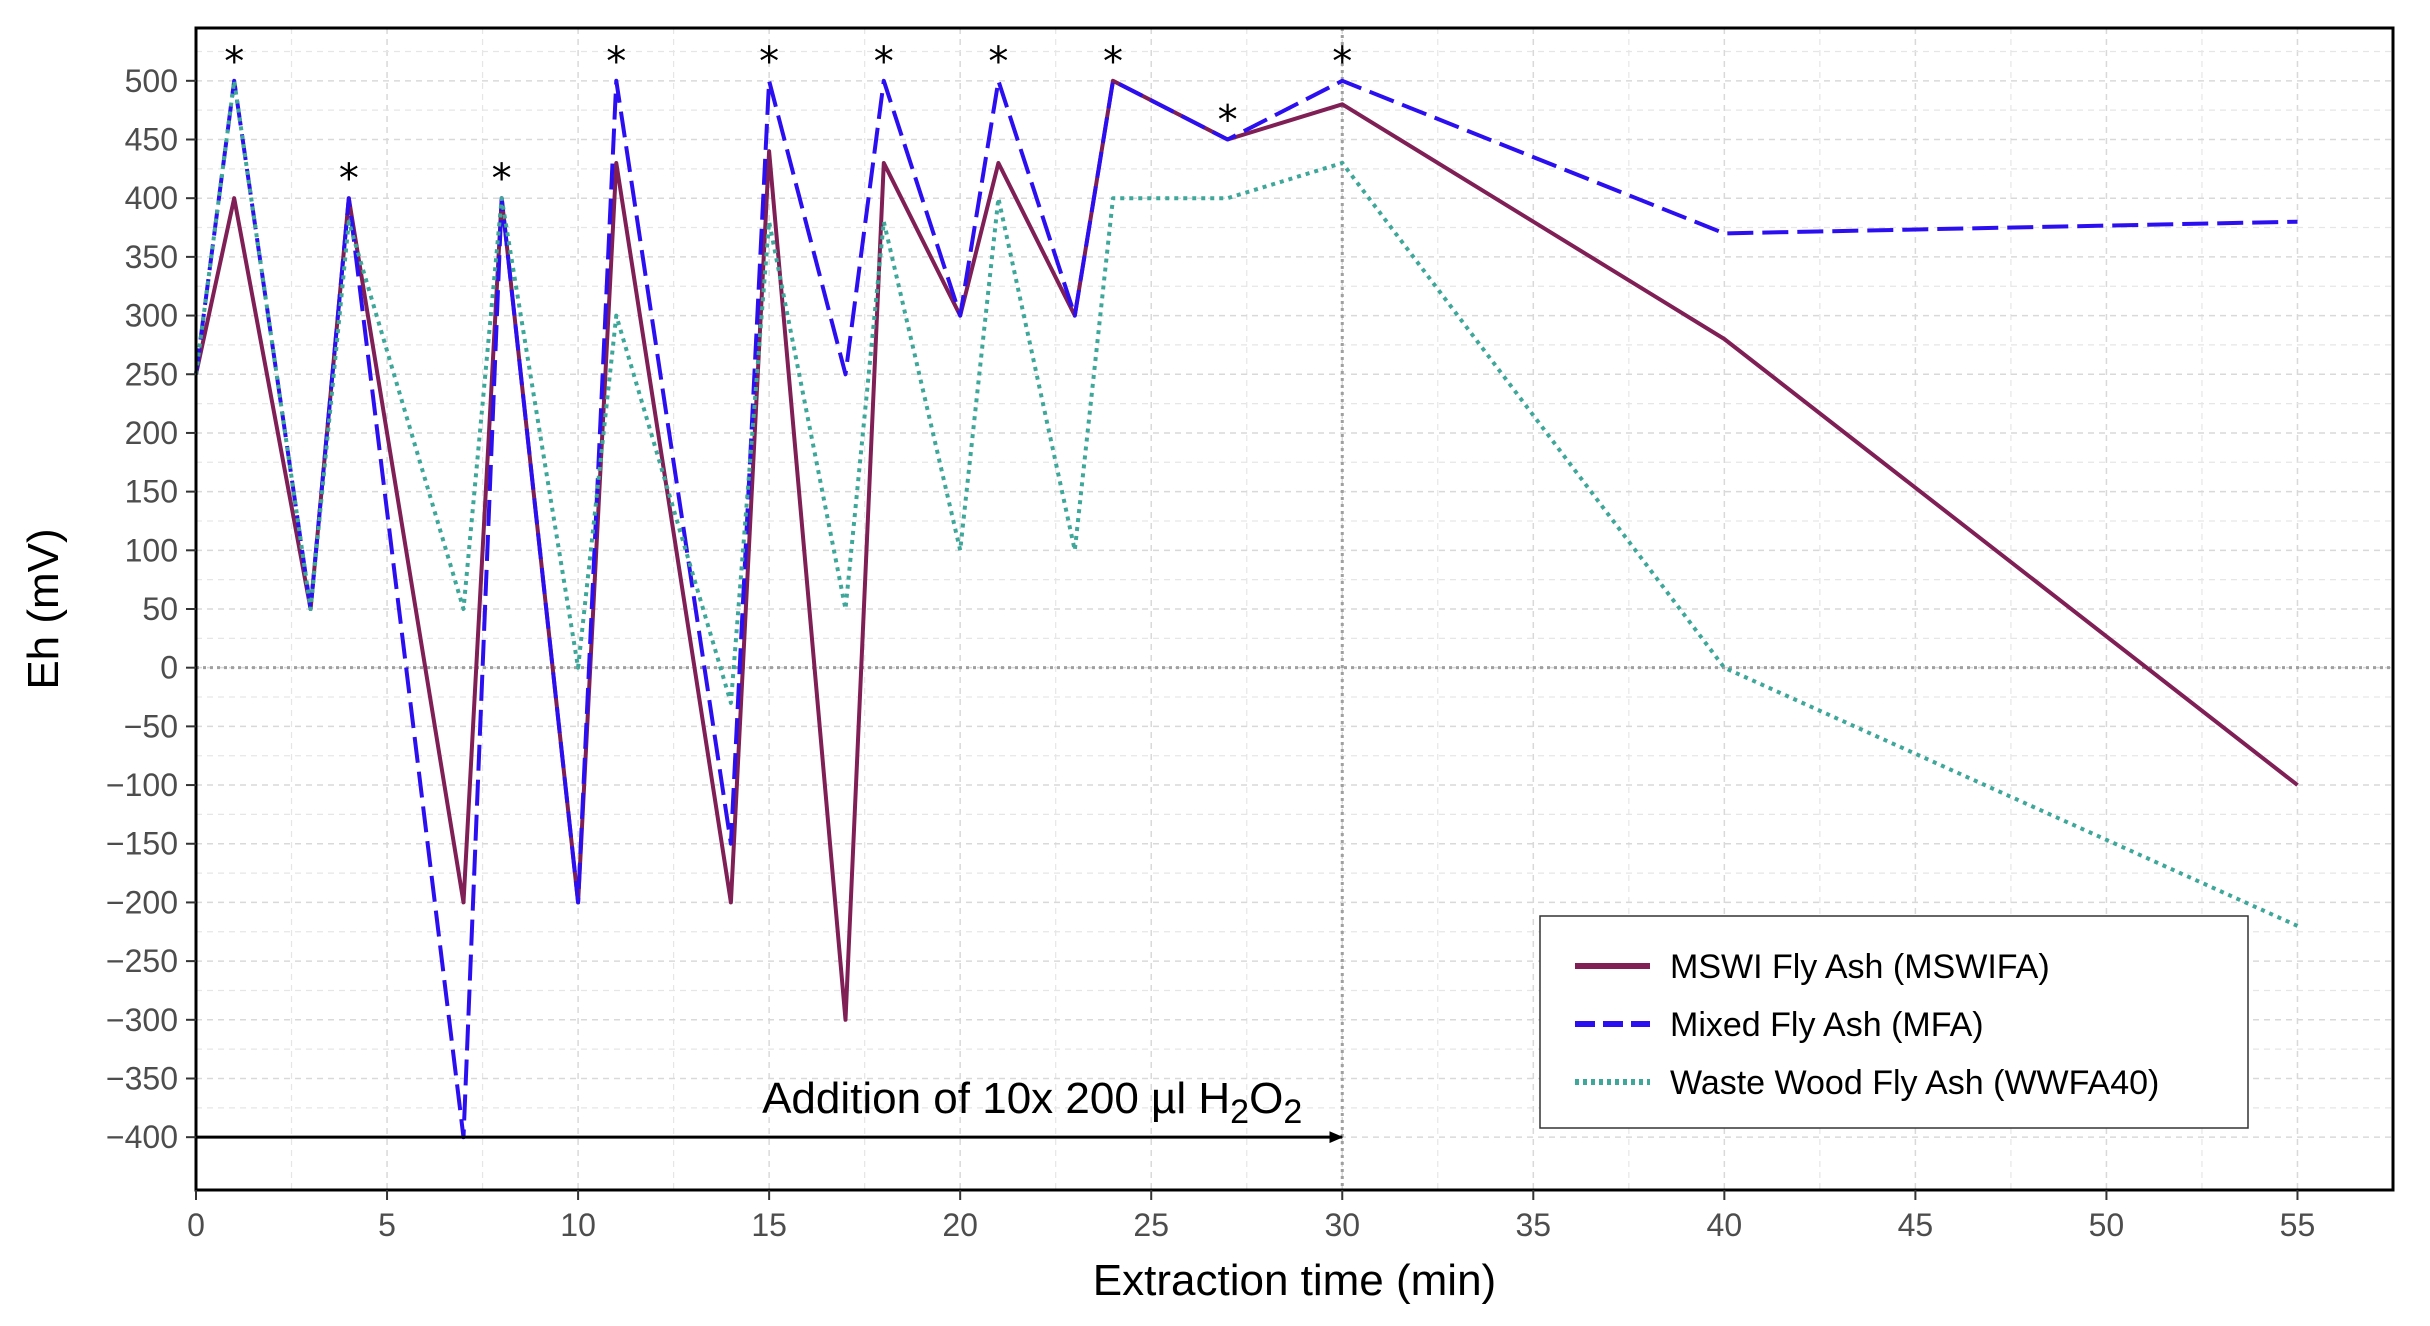 The height and width of the screenshot is (1326, 2430). Describe the element at coordinates (1534, 1225) in the screenshot. I see `x-tick-label: 35` at that location.